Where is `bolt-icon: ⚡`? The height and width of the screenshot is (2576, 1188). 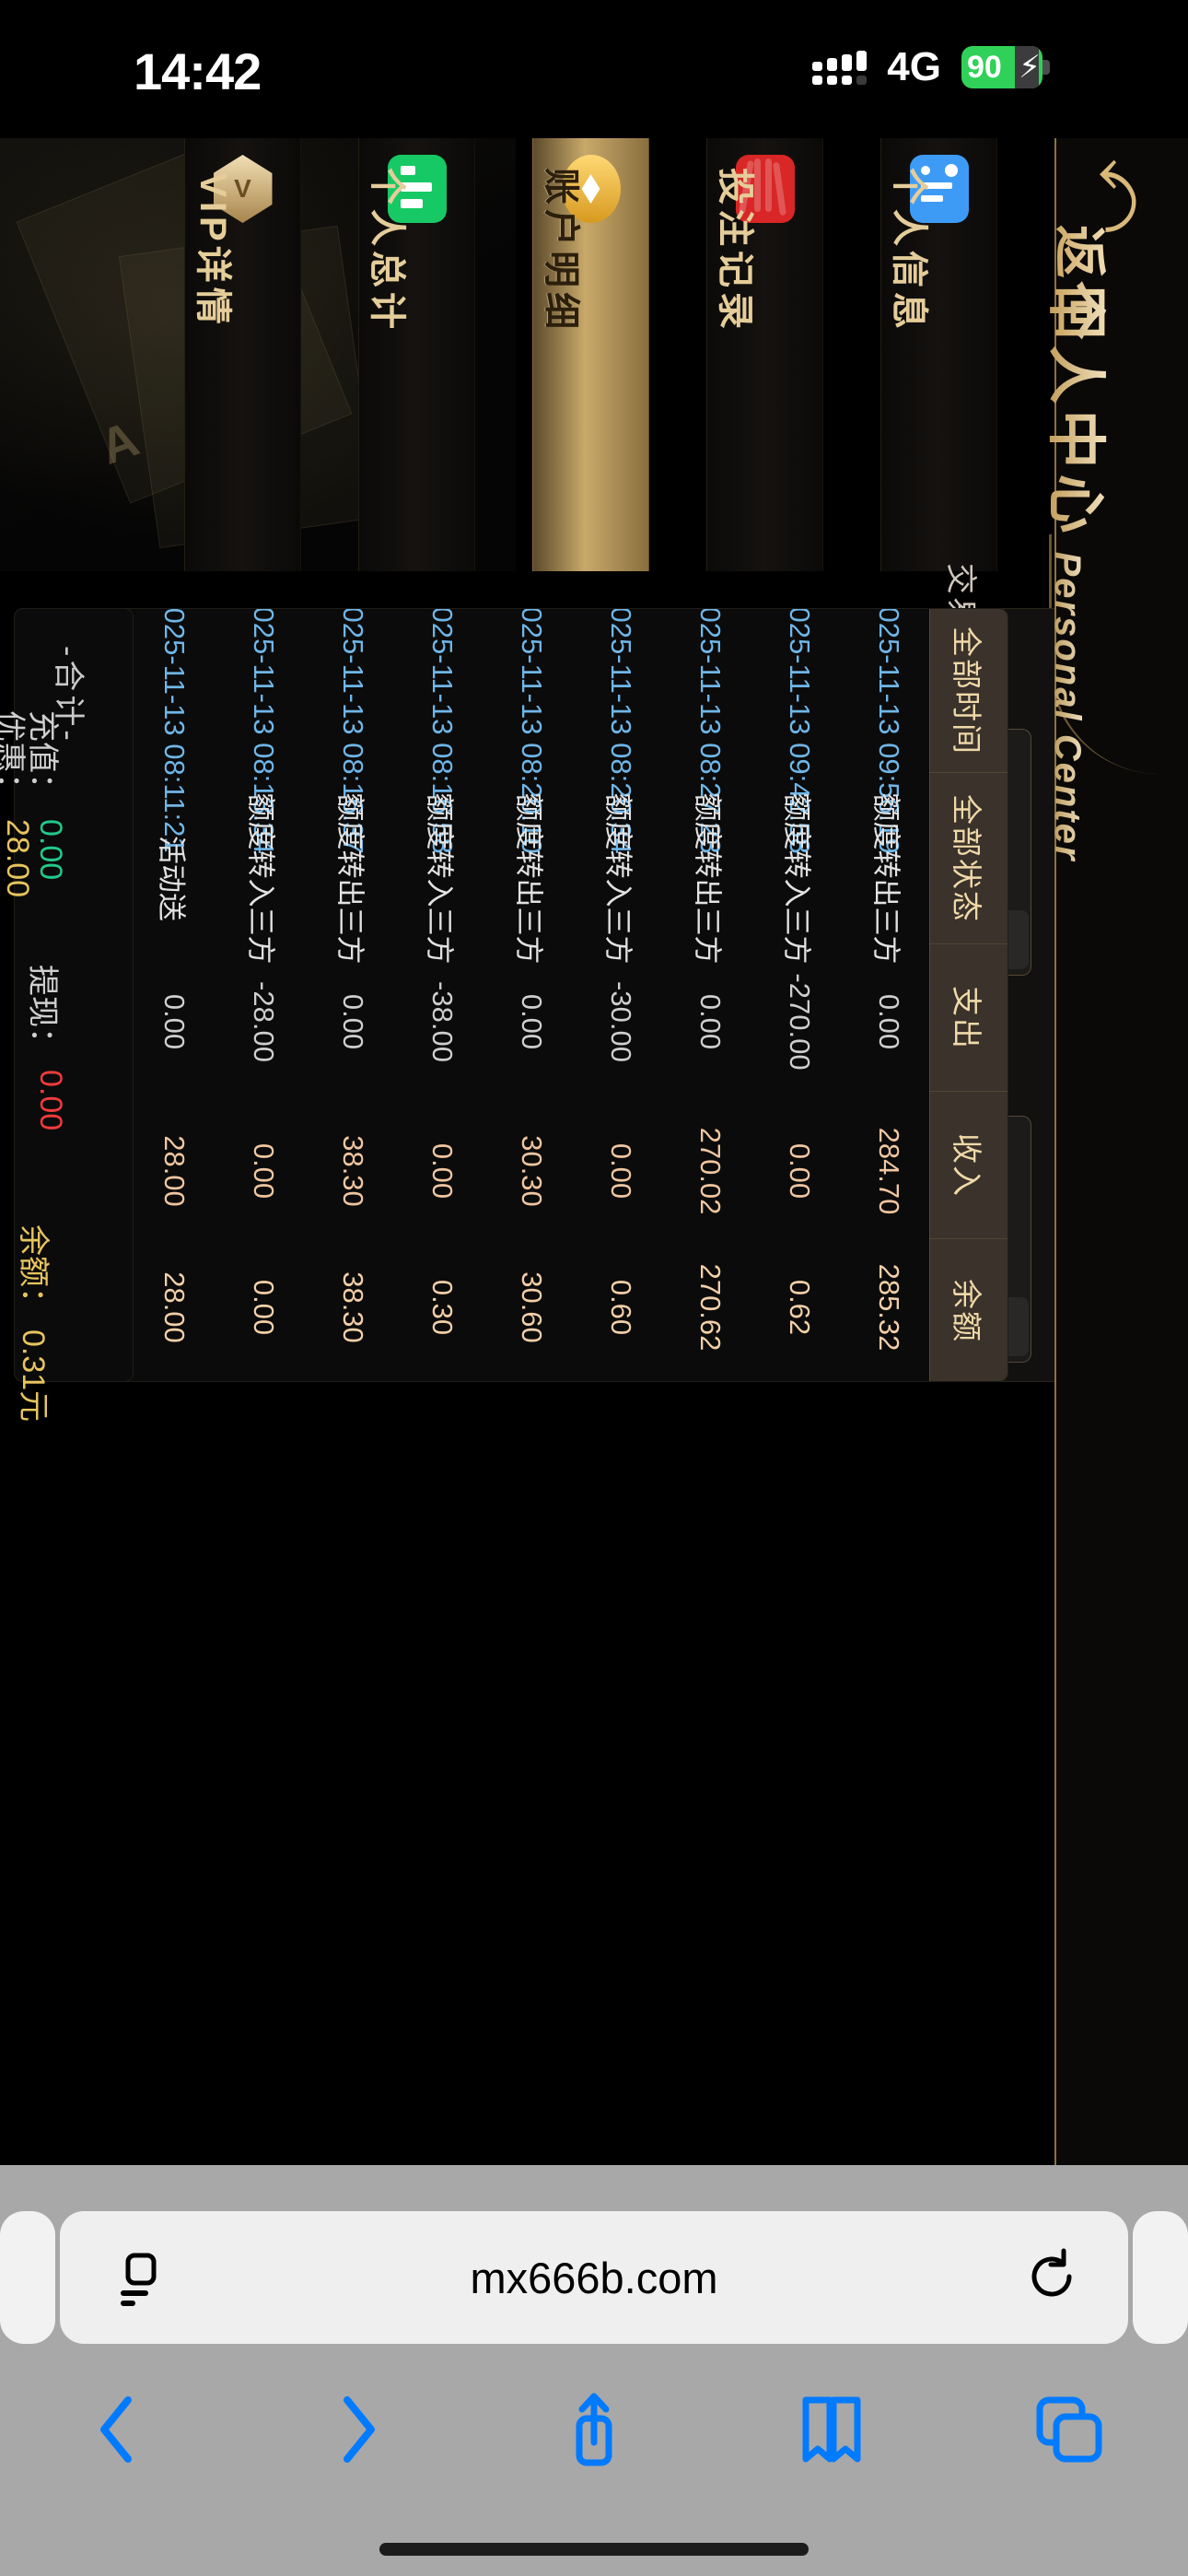 bolt-icon: ⚡ is located at coordinates (1030, 67).